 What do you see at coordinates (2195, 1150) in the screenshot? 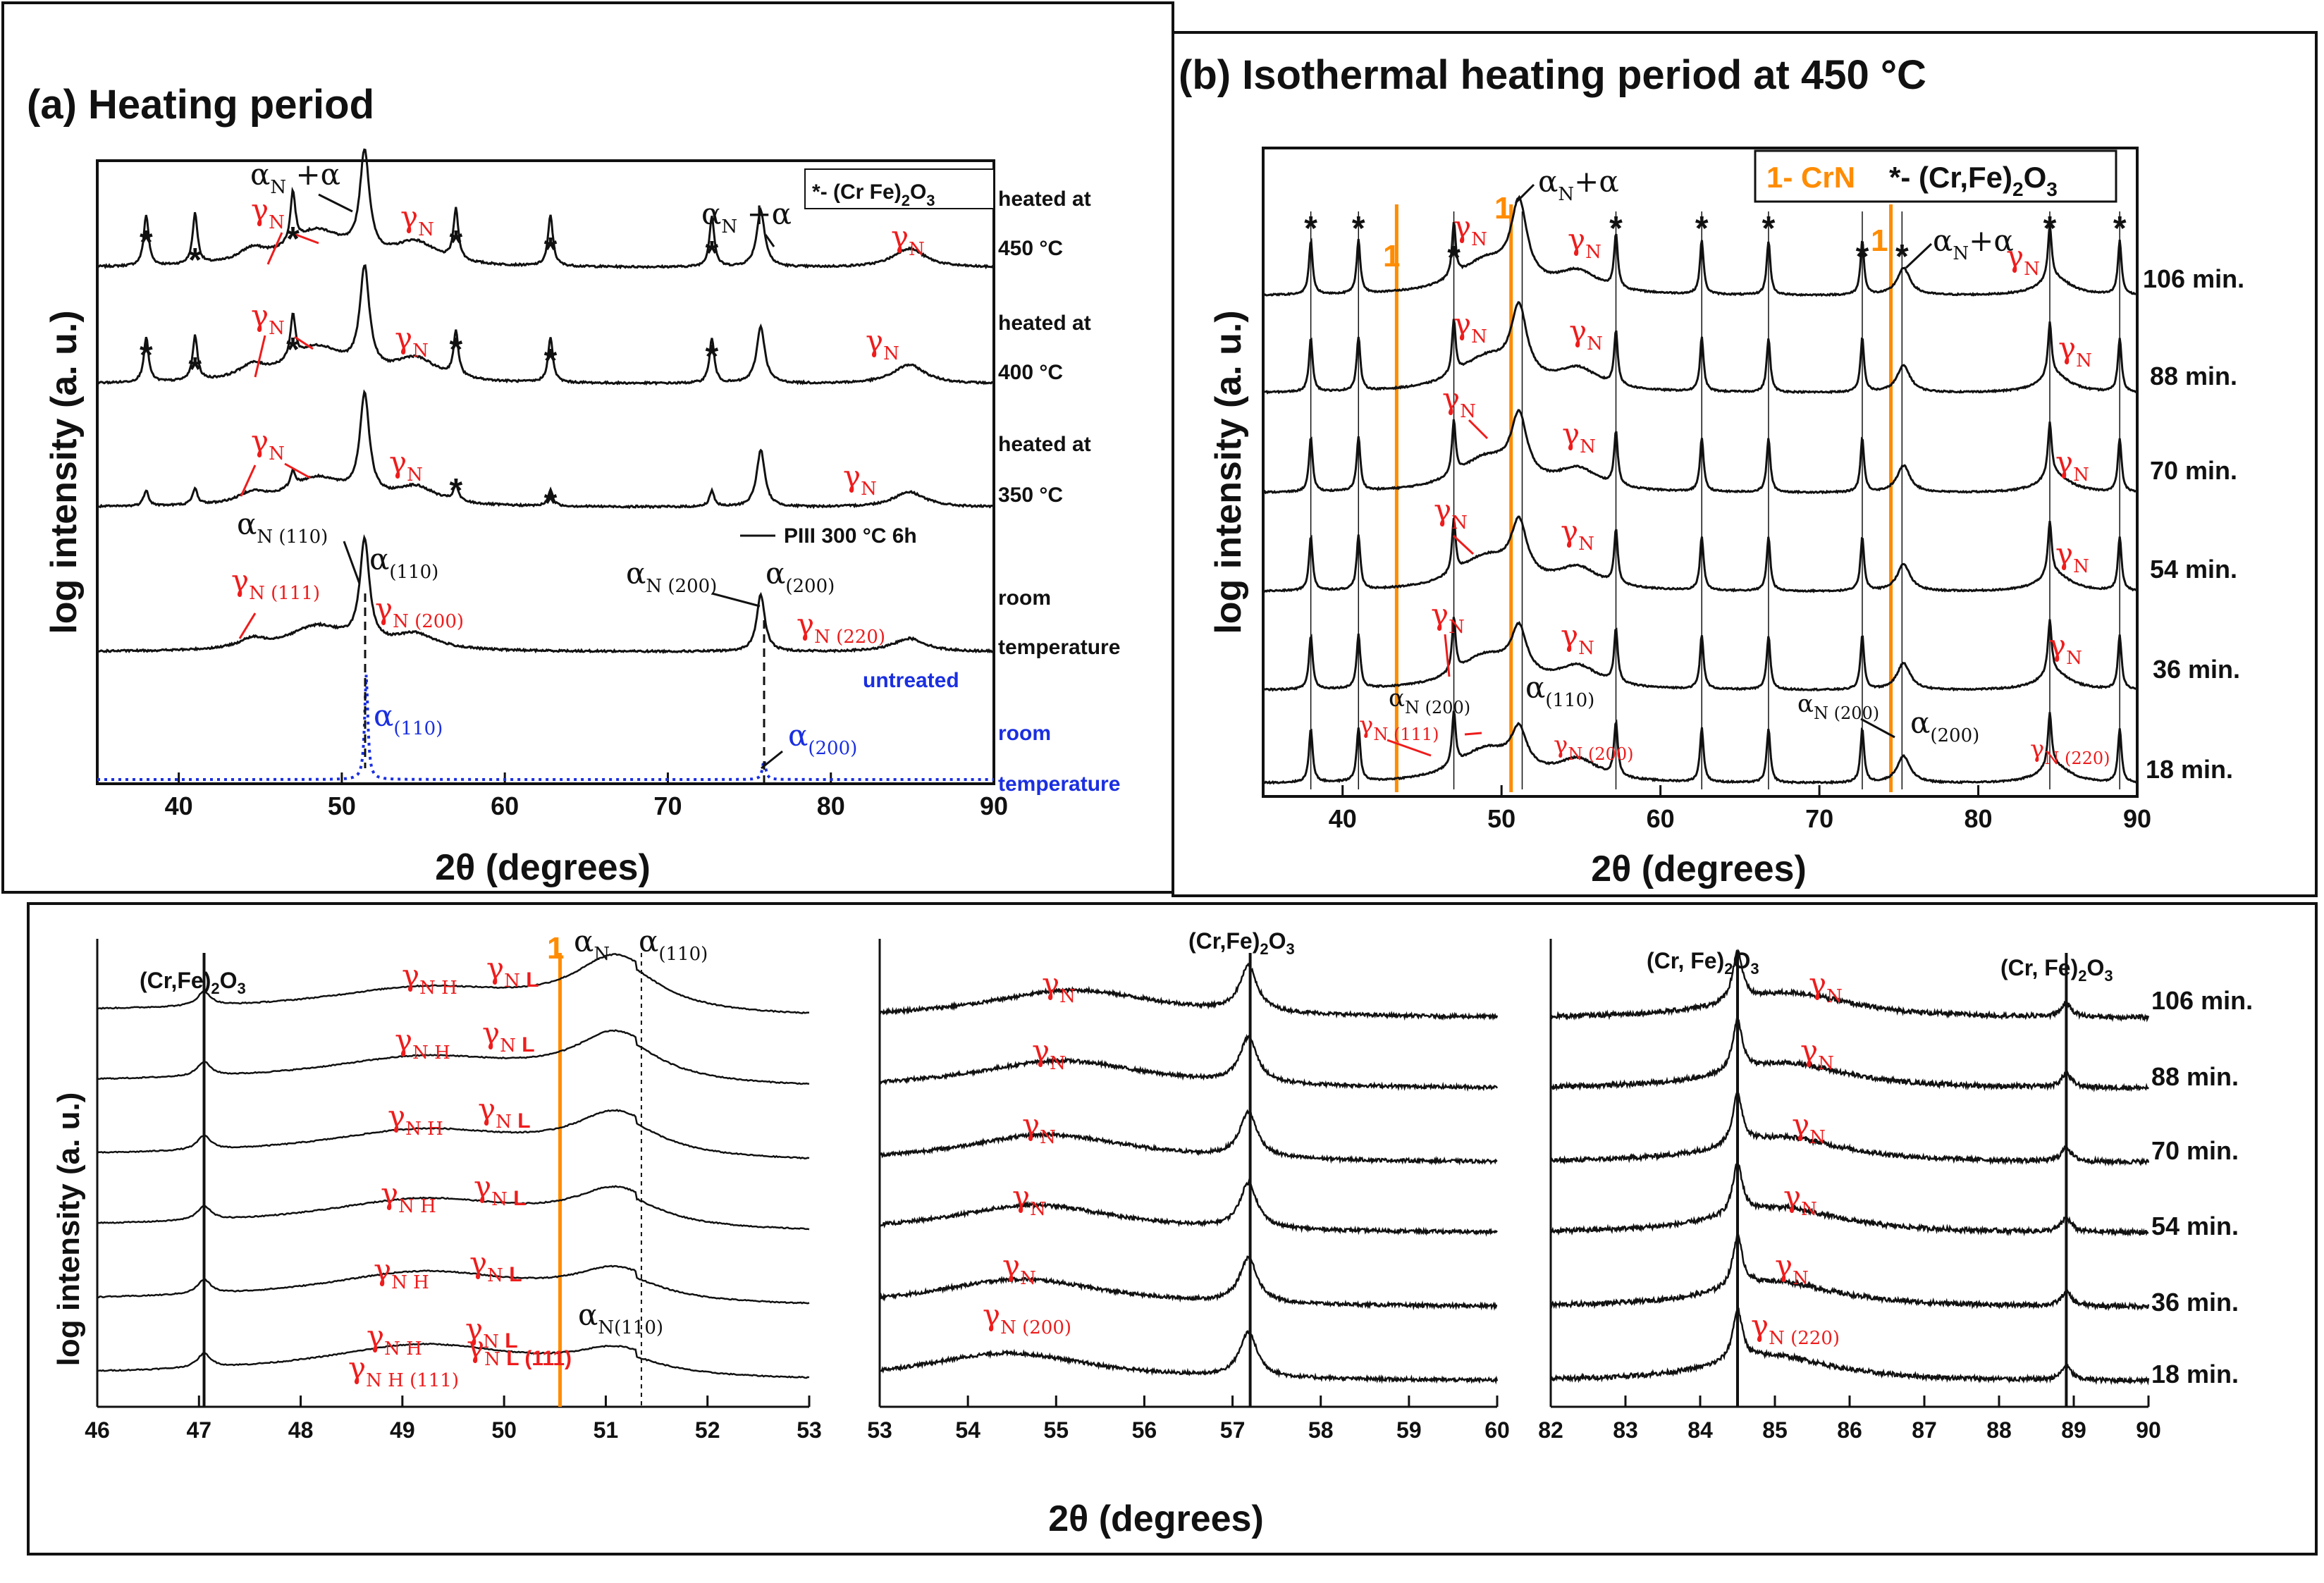
I see `series-label: 70 min.` at bounding box center [2195, 1150].